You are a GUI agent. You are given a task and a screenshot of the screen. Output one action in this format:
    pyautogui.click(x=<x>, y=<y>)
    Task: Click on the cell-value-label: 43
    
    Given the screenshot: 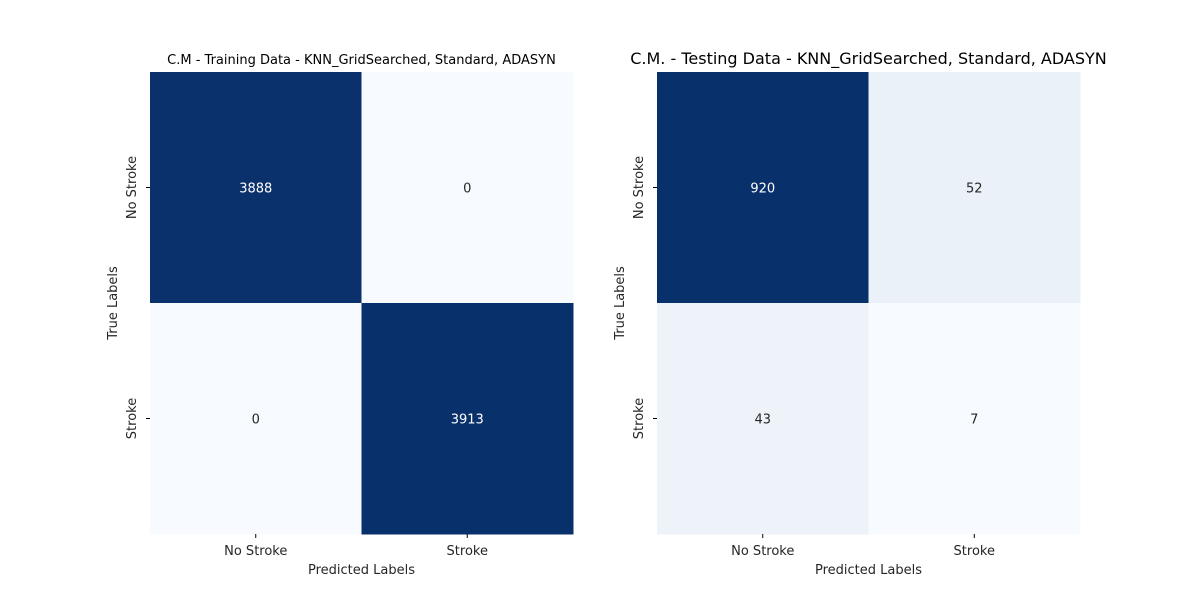 What is the action you would take?
    pyautogui.click(x=762, y=420)
    